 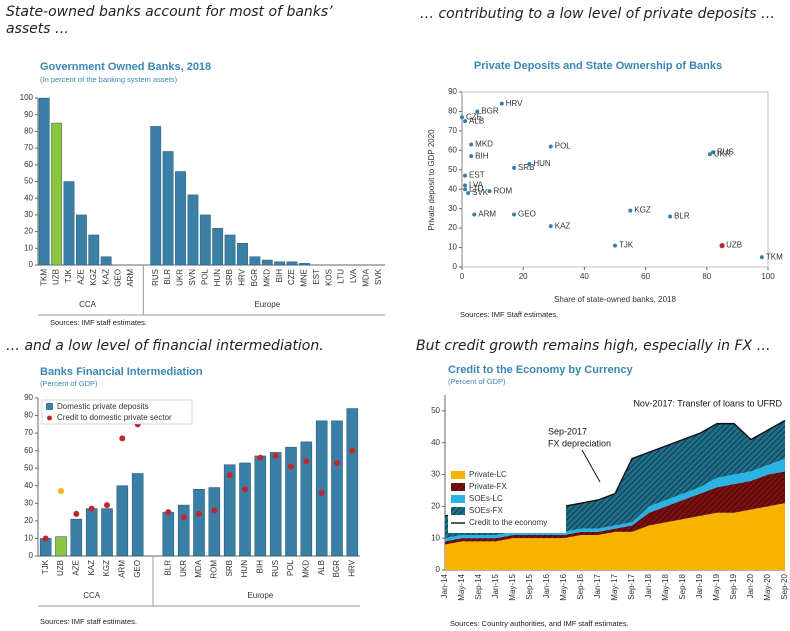 I want to click on y-axis-label: Private deposit to GDP 2020, so click(x=431, y=180).